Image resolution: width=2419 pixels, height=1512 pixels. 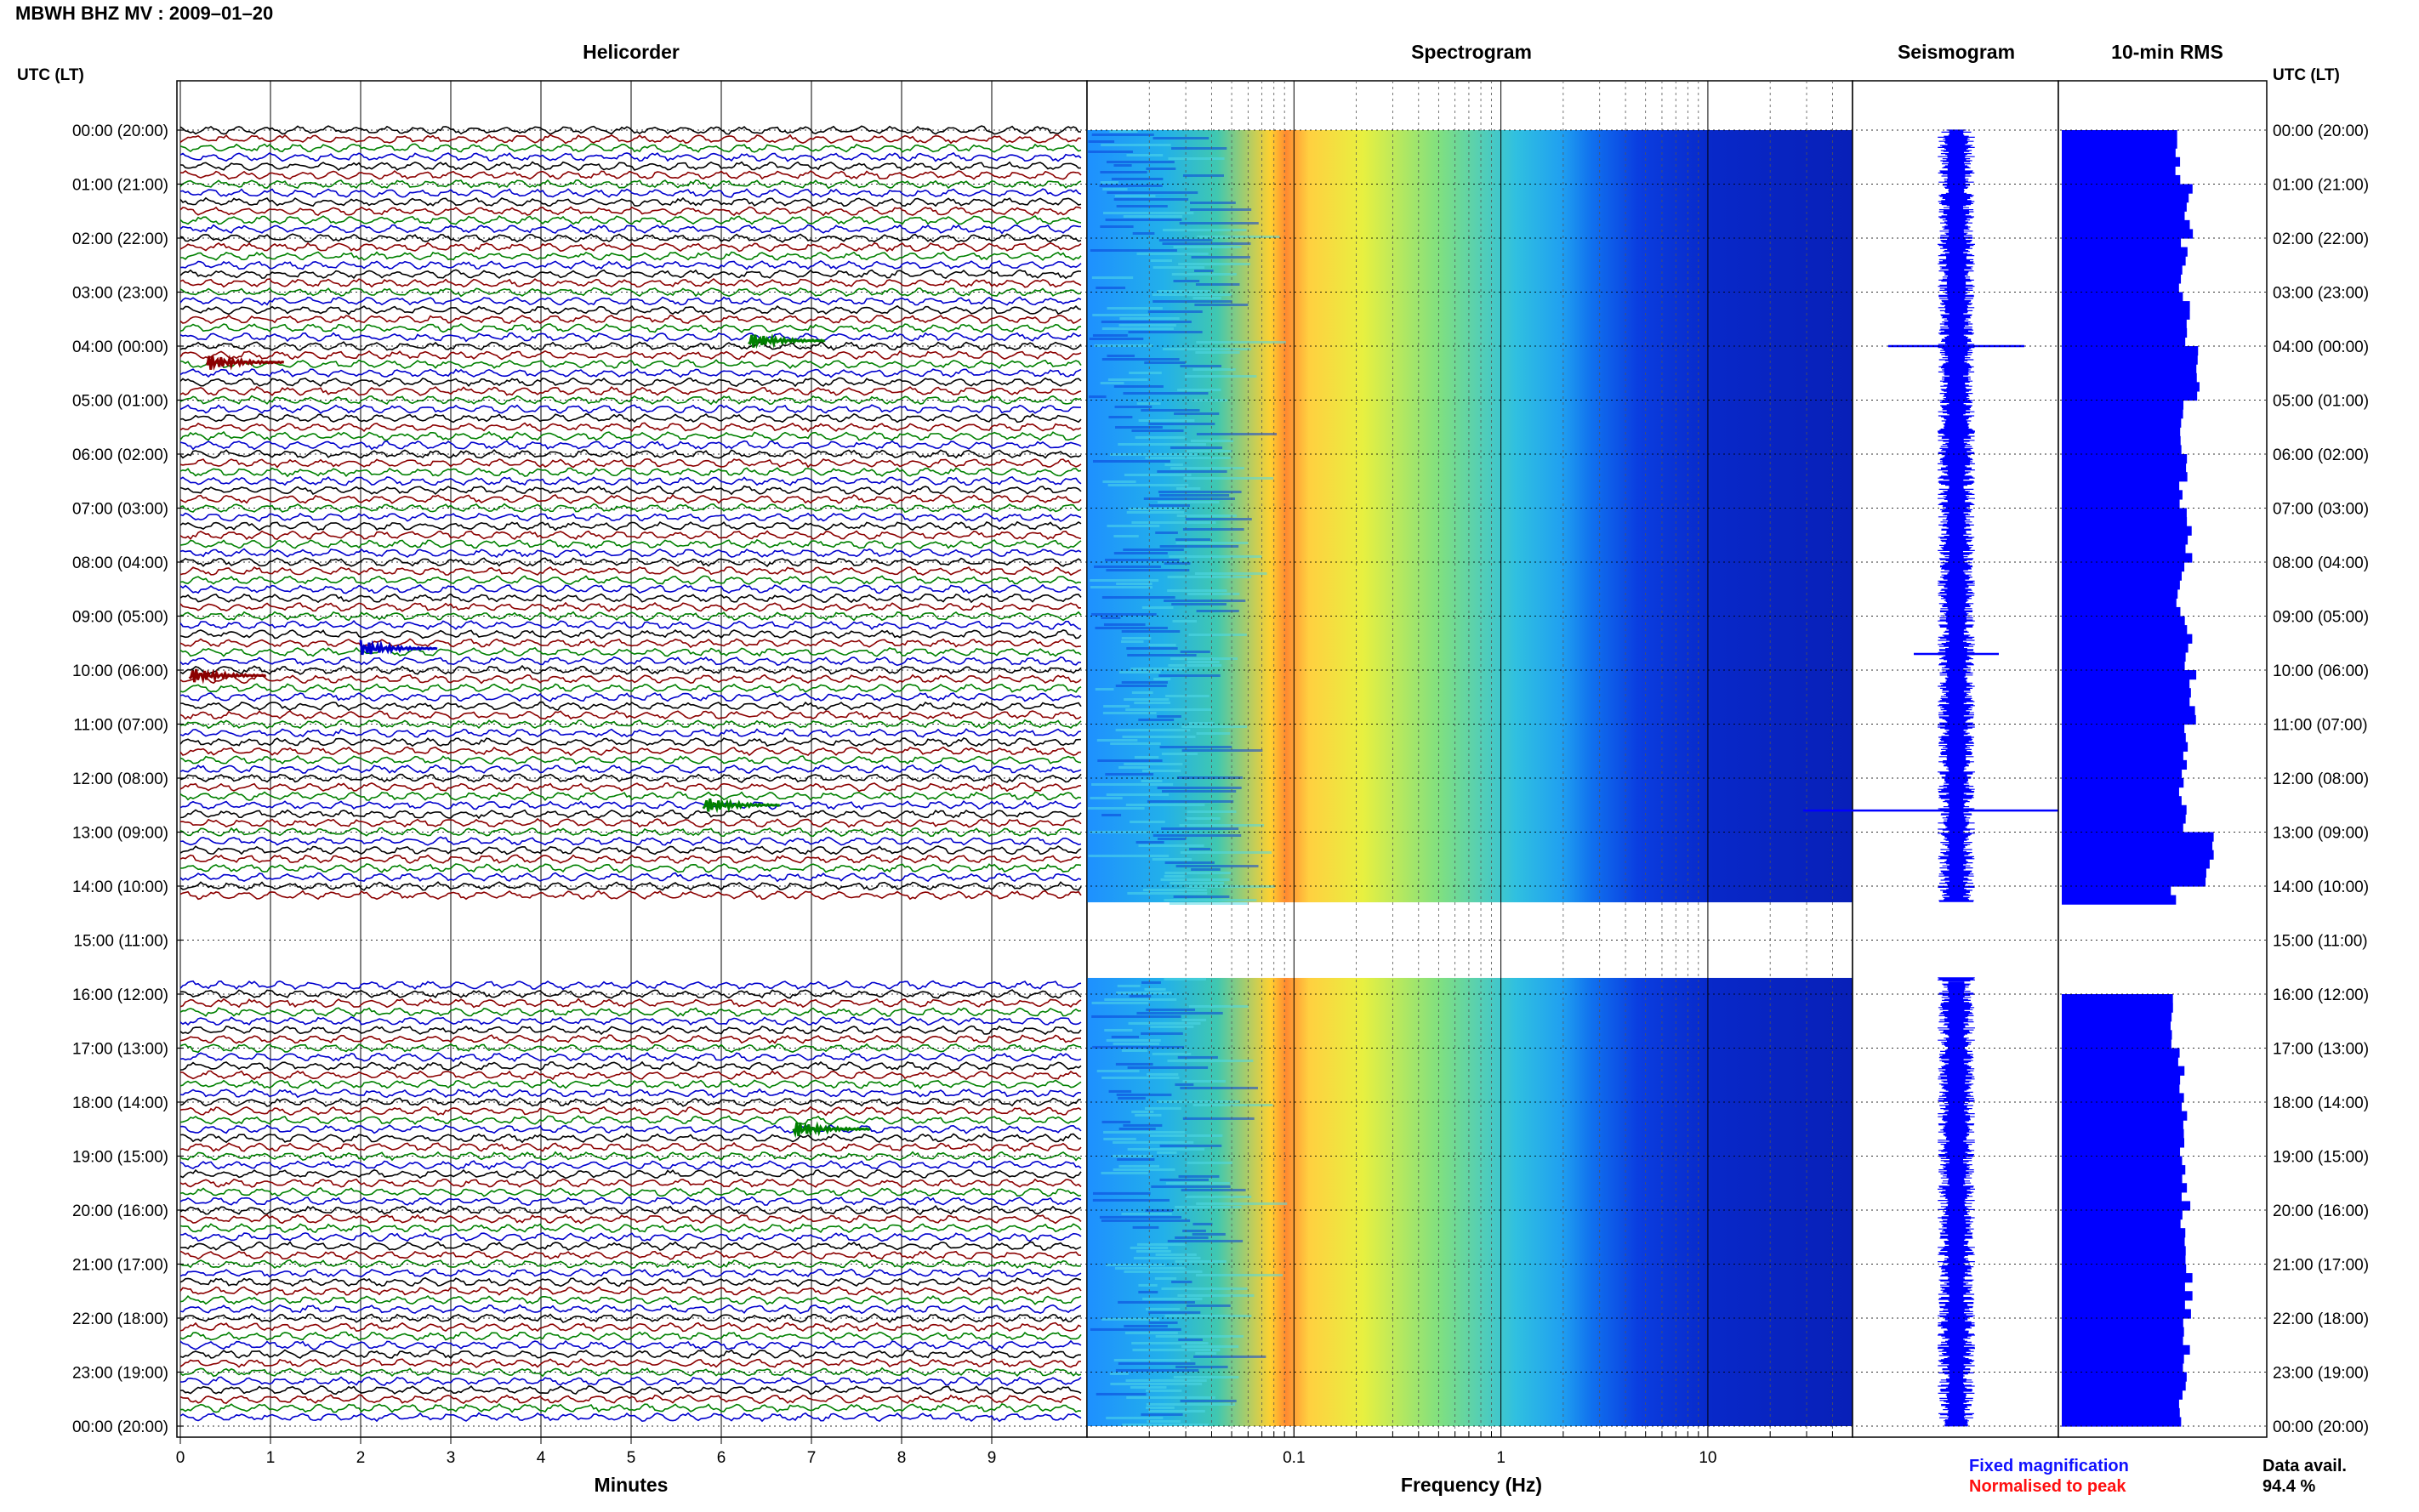 What do you see at coordinates (1956, 52) in the screenshot?
I see `seismogram-title: Seismogram` at bounding box center [1956, 52].